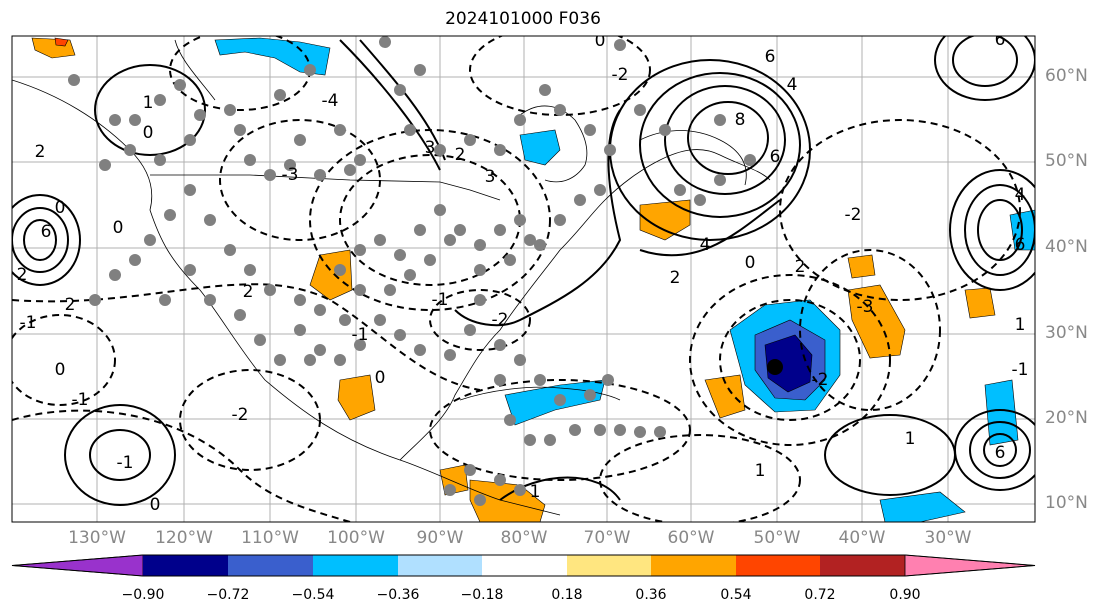 The image size is (1105, 615). Describe the element at coordinates (22, 275) in the screenshot. I see `contour-label: 2` at that location.